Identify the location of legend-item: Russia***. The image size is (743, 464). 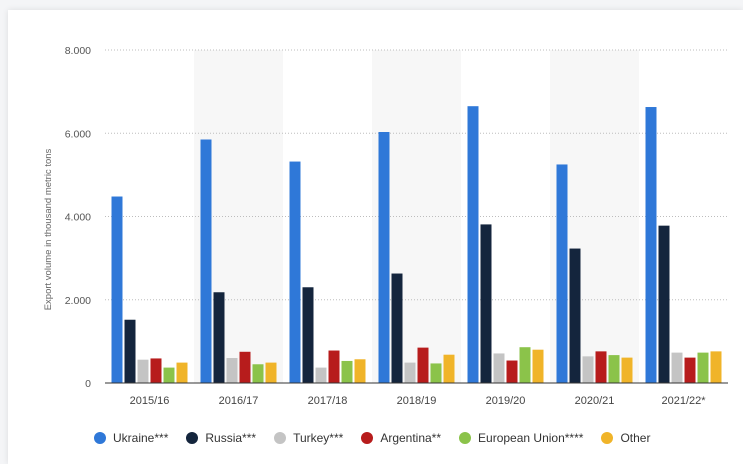
(221, 438).